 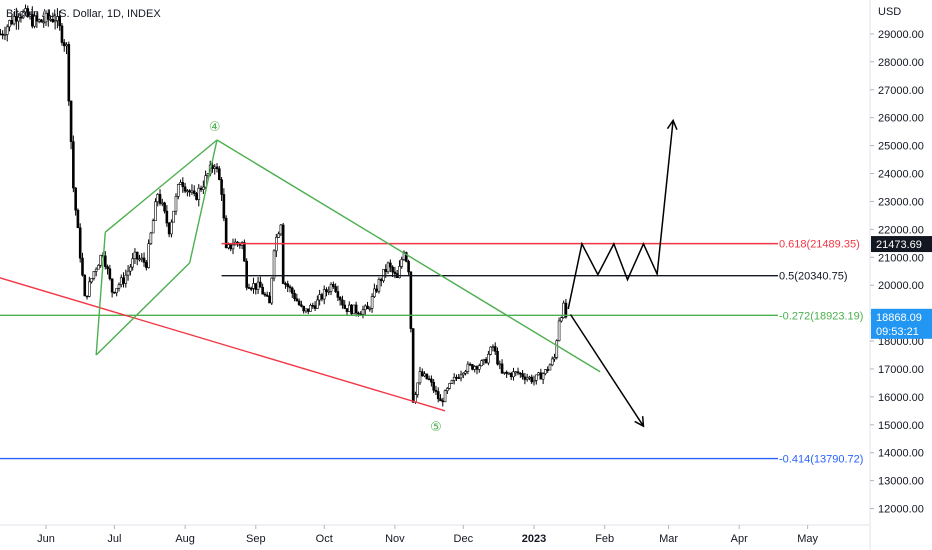 I want to click on crosshair-price-badge, so click(x=901, y=244).